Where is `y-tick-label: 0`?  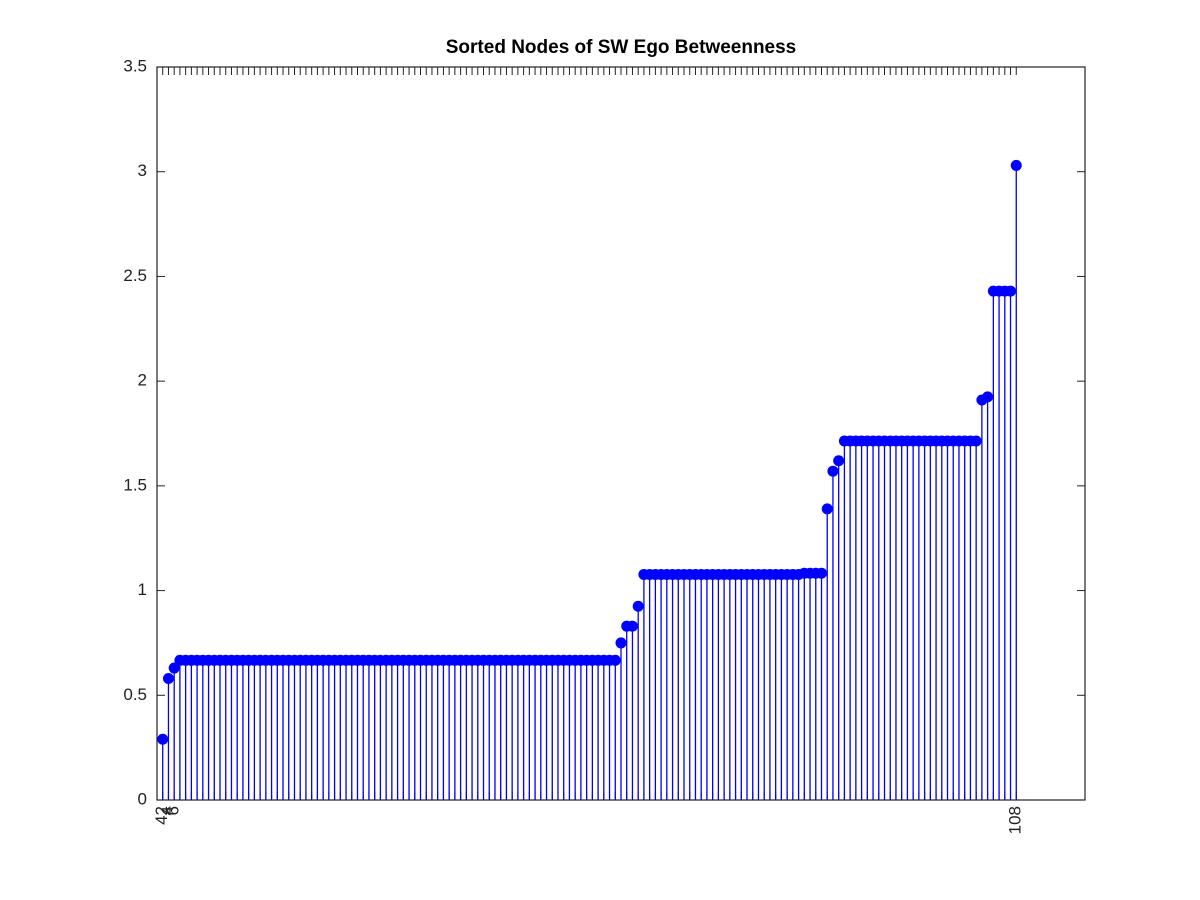 y-tick-label: 0 is located at coordinates (142, 798).